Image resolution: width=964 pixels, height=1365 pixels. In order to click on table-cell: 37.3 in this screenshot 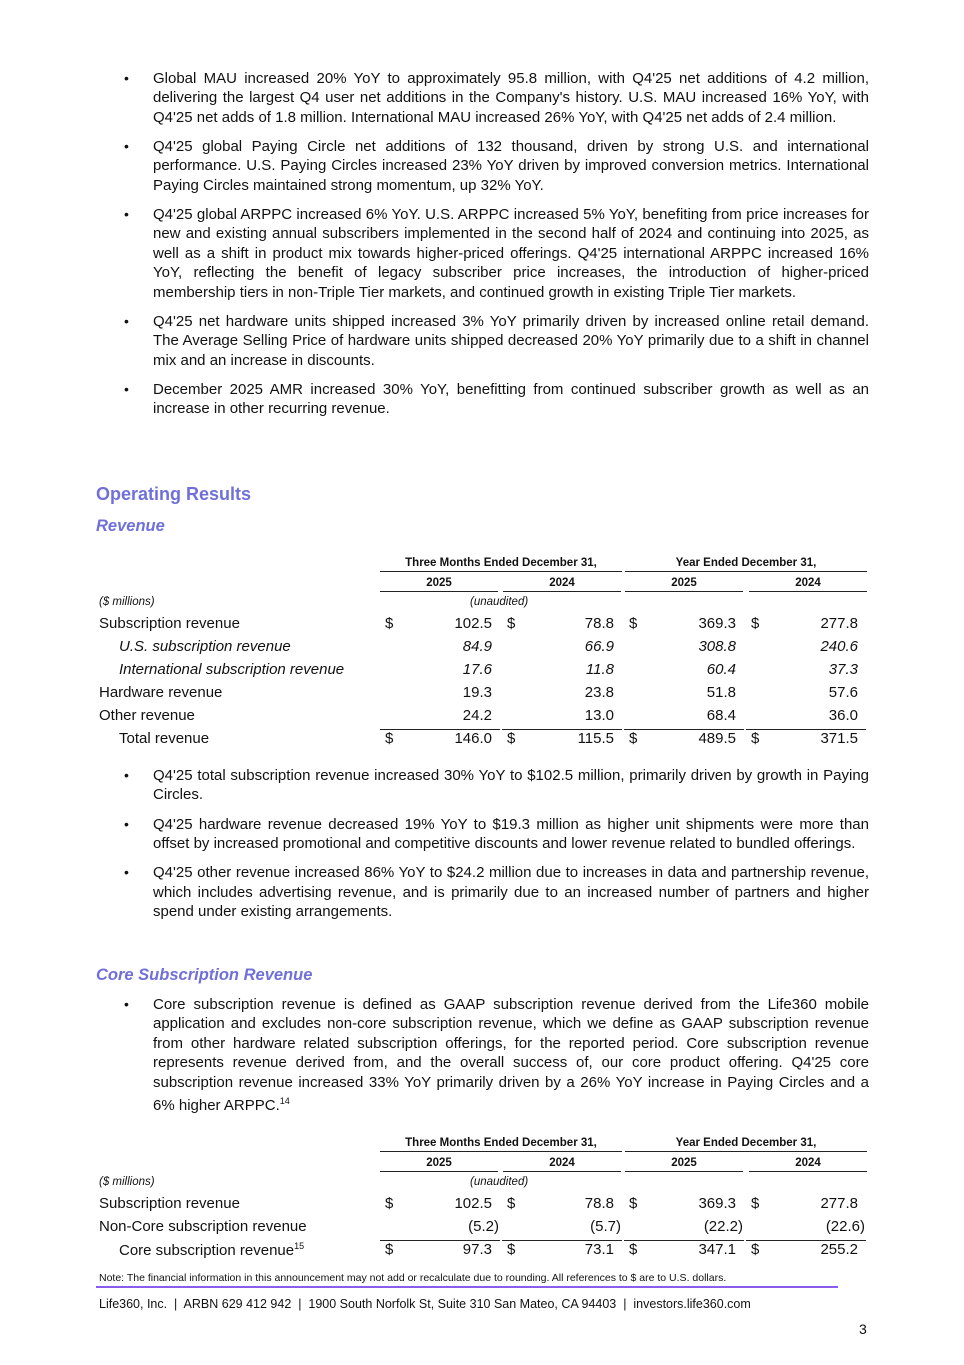, I will do `click(843, 669)`.